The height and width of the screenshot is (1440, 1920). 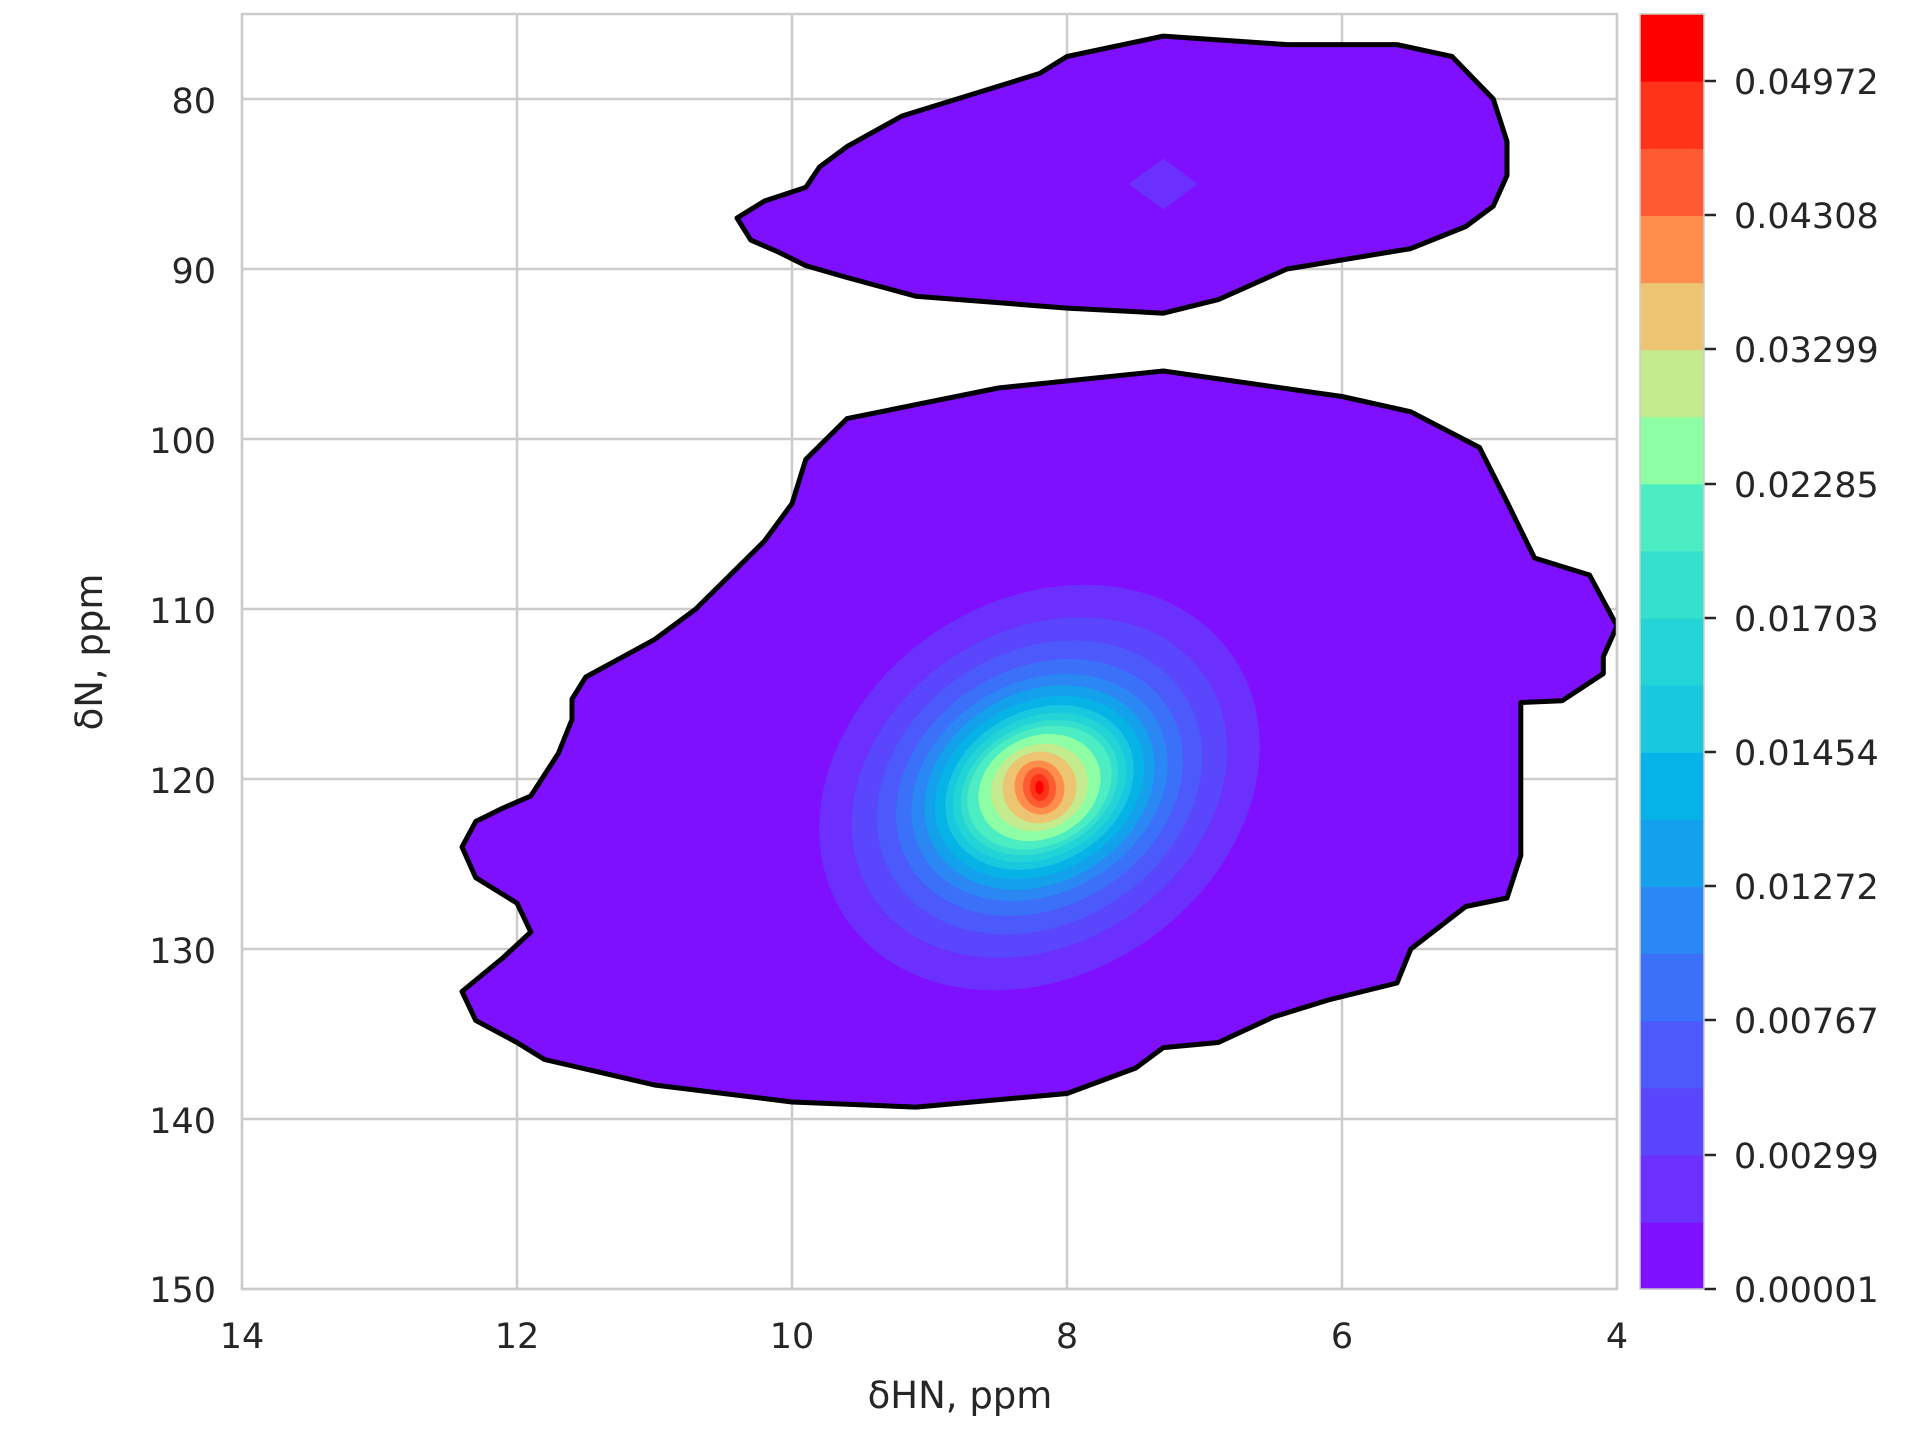 I want to click on contour-level, so click(x=1039, y=787).